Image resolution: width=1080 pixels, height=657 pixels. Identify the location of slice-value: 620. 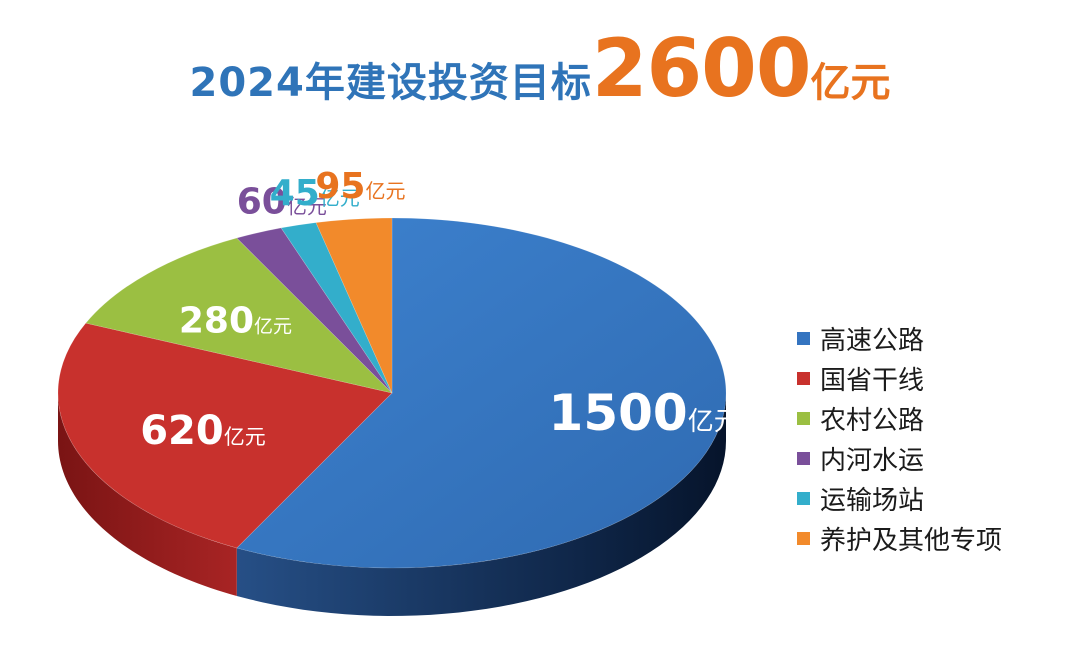
(182, 431).